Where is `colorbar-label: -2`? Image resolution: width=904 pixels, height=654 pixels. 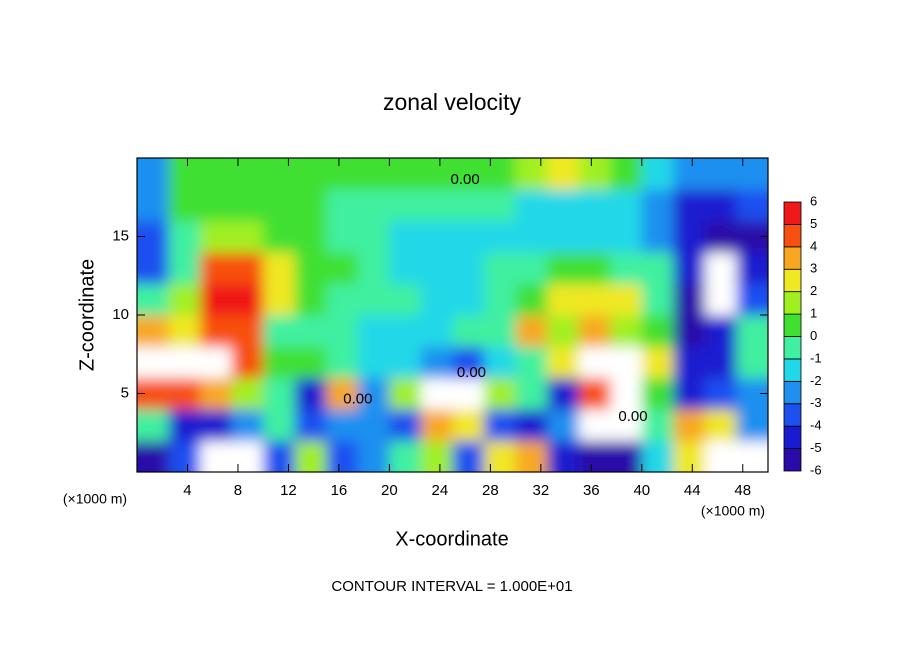 colorbar-label: -2 is located at coordinates (816, 380).